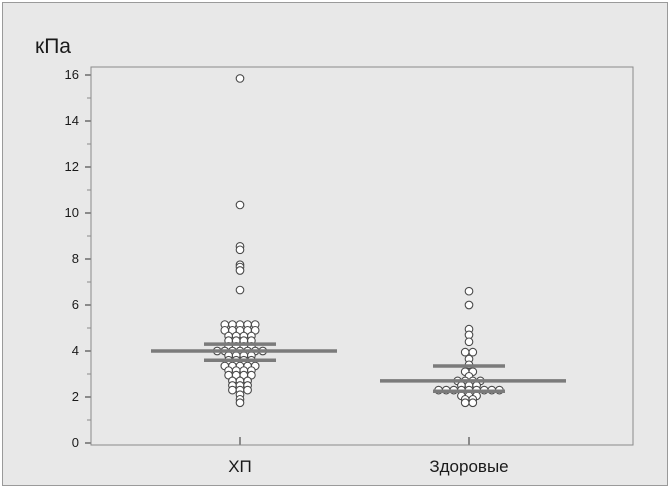 This screenshot has height=488, width=672. What do you see at coordinates (72, 212) in the screenshot?
I see `y-tick-label: 10` at bounding box center [72, 212].